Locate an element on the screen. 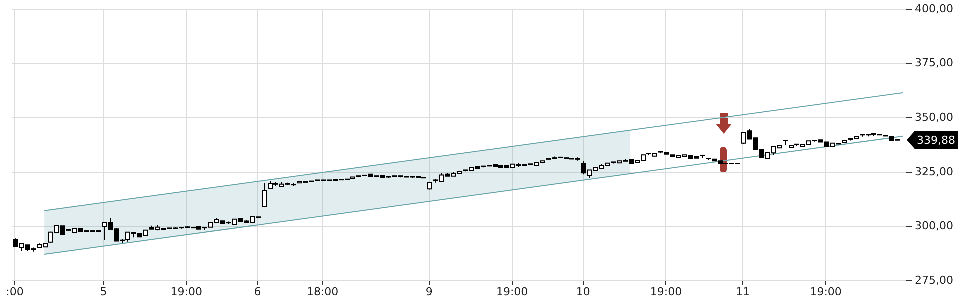  x-tick-label: 10 is located at coordinates (583, 291).